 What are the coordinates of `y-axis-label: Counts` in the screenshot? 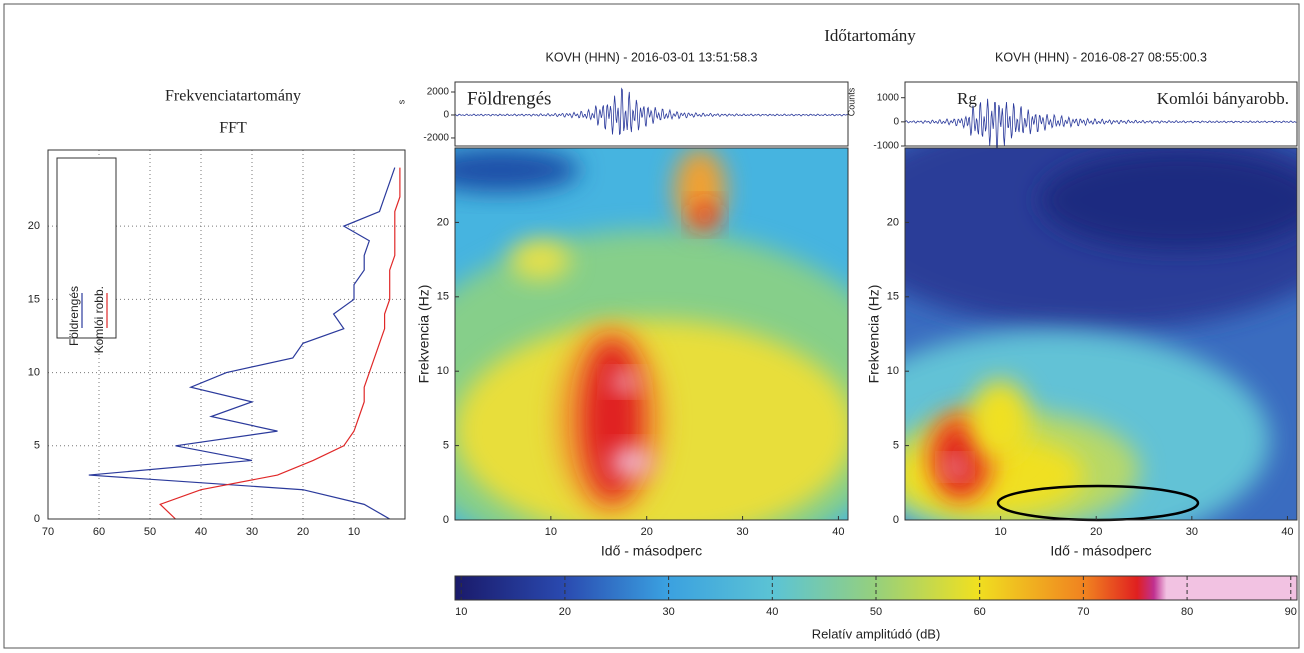 It's located at (851, 101).